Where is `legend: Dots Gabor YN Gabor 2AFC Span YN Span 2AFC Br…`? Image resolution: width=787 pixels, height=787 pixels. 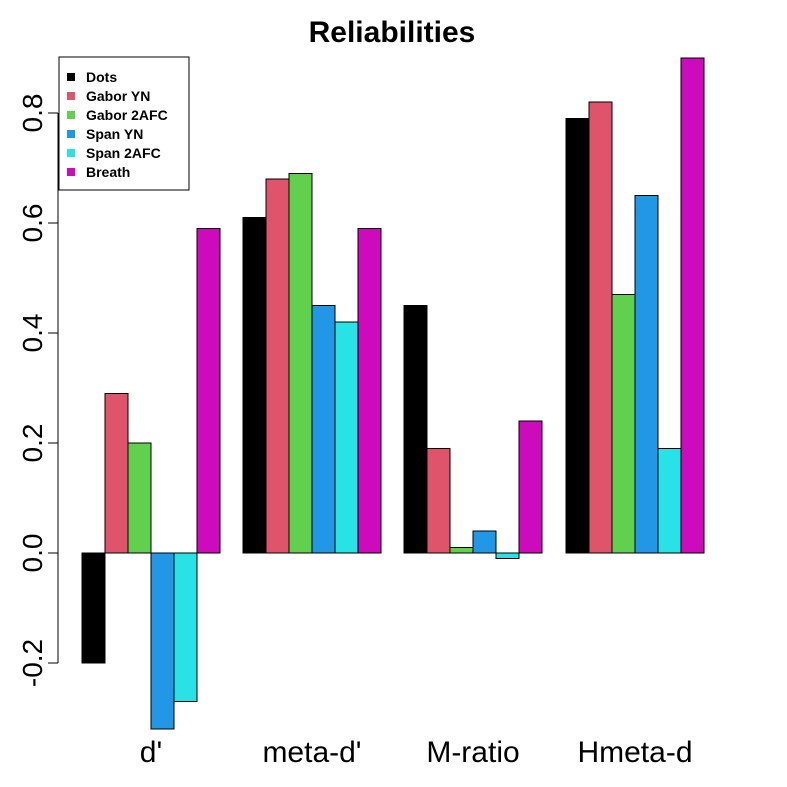 legend: Dots Gabor YN Gabor 2AFC Span YN Span 2AFC Br… is located at coordinates (124, 123).